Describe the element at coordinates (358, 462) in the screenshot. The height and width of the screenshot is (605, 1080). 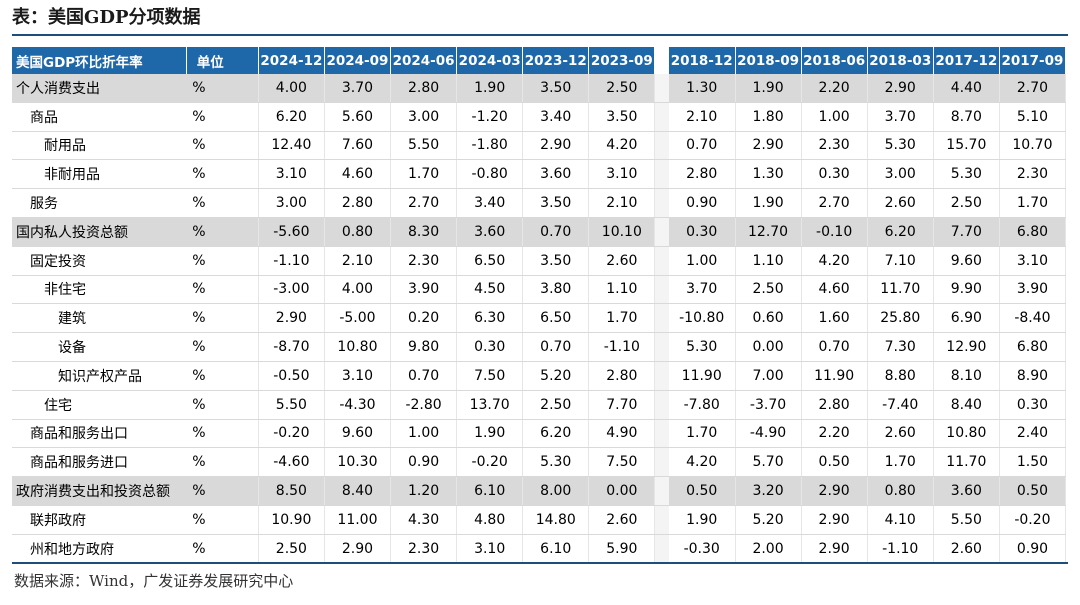
I see `cell-value: 10.30` at that location.